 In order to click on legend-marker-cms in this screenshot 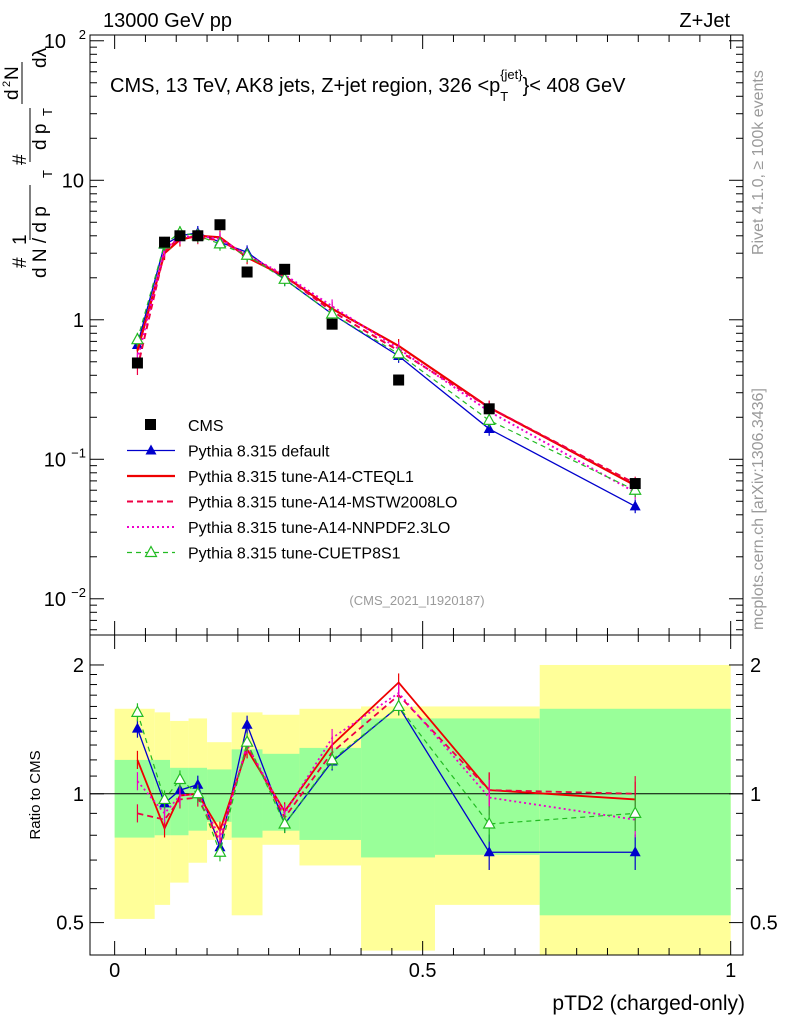, I will do `click(150, 424)`.